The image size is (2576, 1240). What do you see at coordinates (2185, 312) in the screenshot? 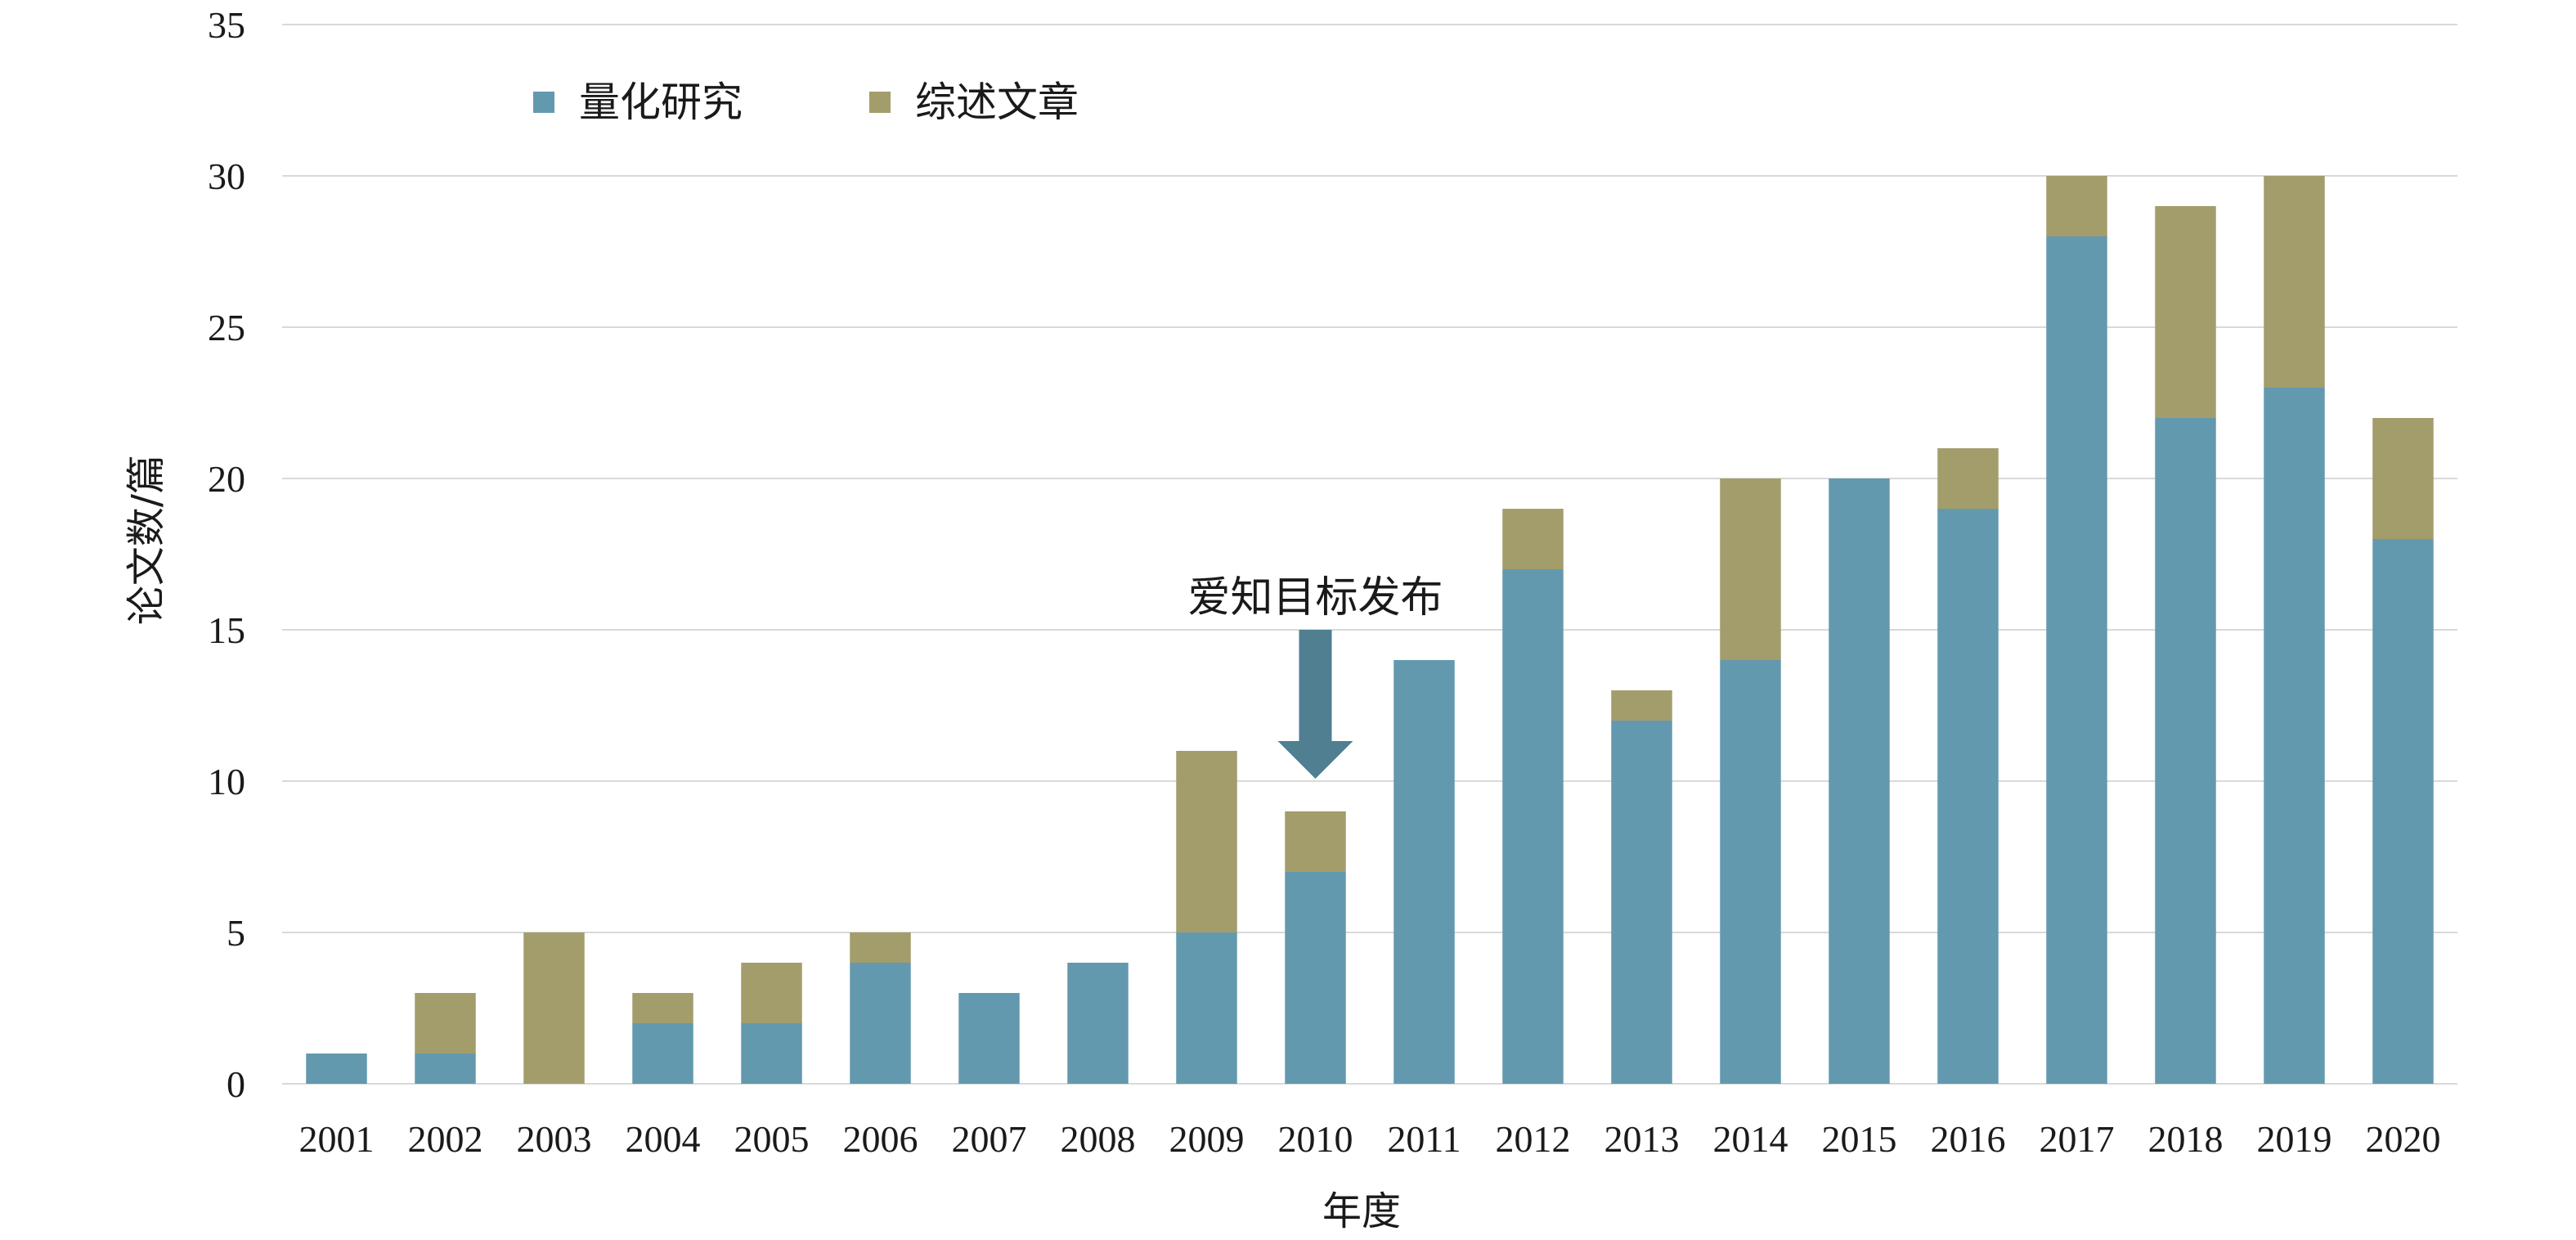
I see `bar-segment-review-2018` at bounding box center [2185, 312].